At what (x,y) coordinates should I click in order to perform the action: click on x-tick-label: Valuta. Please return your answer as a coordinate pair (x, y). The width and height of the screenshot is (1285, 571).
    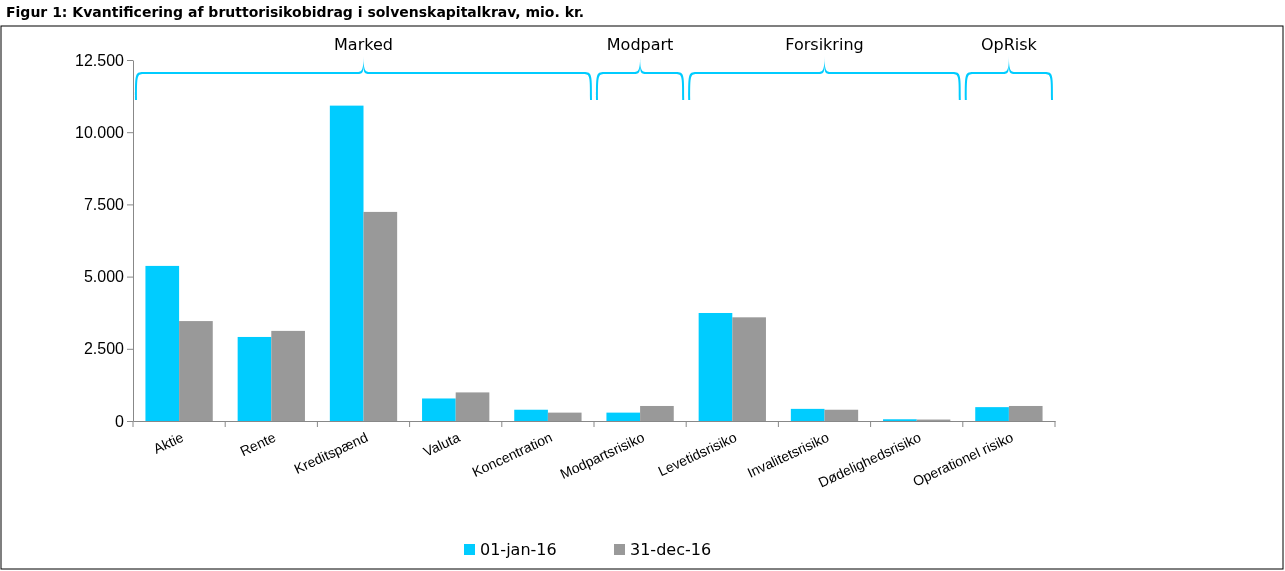
    Looking at the image, I should click on (441, 444).